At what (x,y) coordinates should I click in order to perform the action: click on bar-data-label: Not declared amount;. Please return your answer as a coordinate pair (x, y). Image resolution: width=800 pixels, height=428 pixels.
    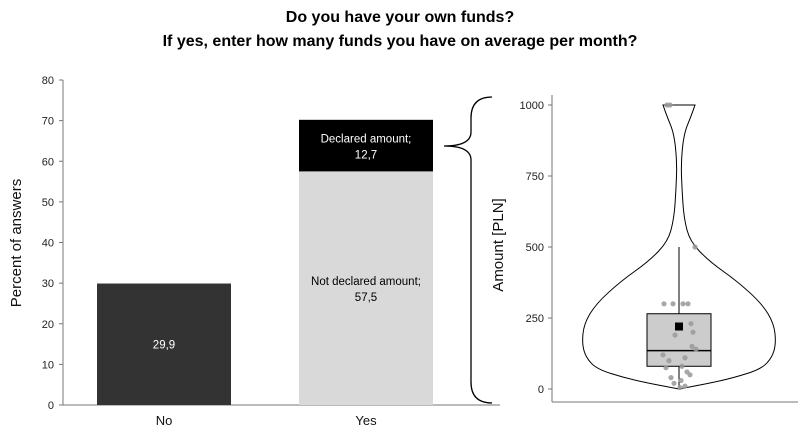
    Looking at the image, I should click on (366, 282).